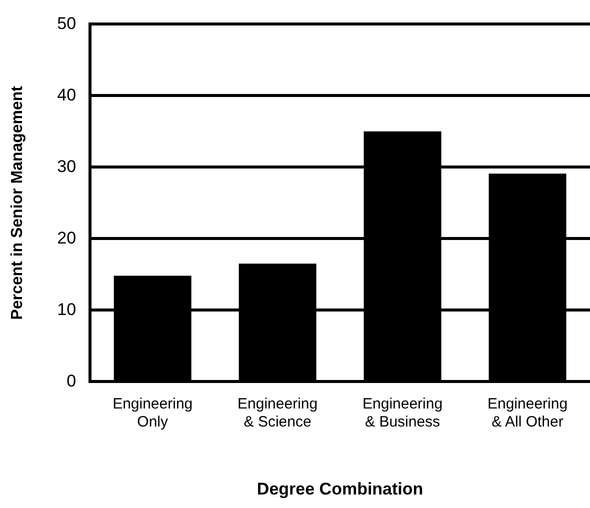  I want to click on x-axis-title: Degree Combination, so click(340, 488).